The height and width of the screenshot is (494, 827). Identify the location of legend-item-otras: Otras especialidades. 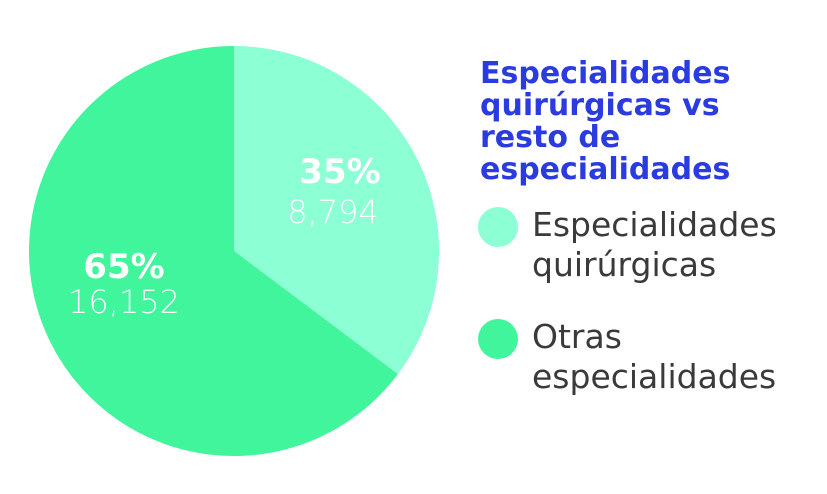
(648, 357).